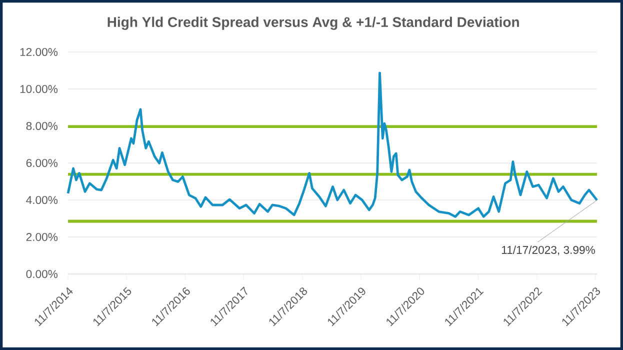 The image size is (623, 350). What do you see at coordinates (42, 274) in the screenshot?
I see `y-tick-label: 0.00%` at bounding box center [42, 274].